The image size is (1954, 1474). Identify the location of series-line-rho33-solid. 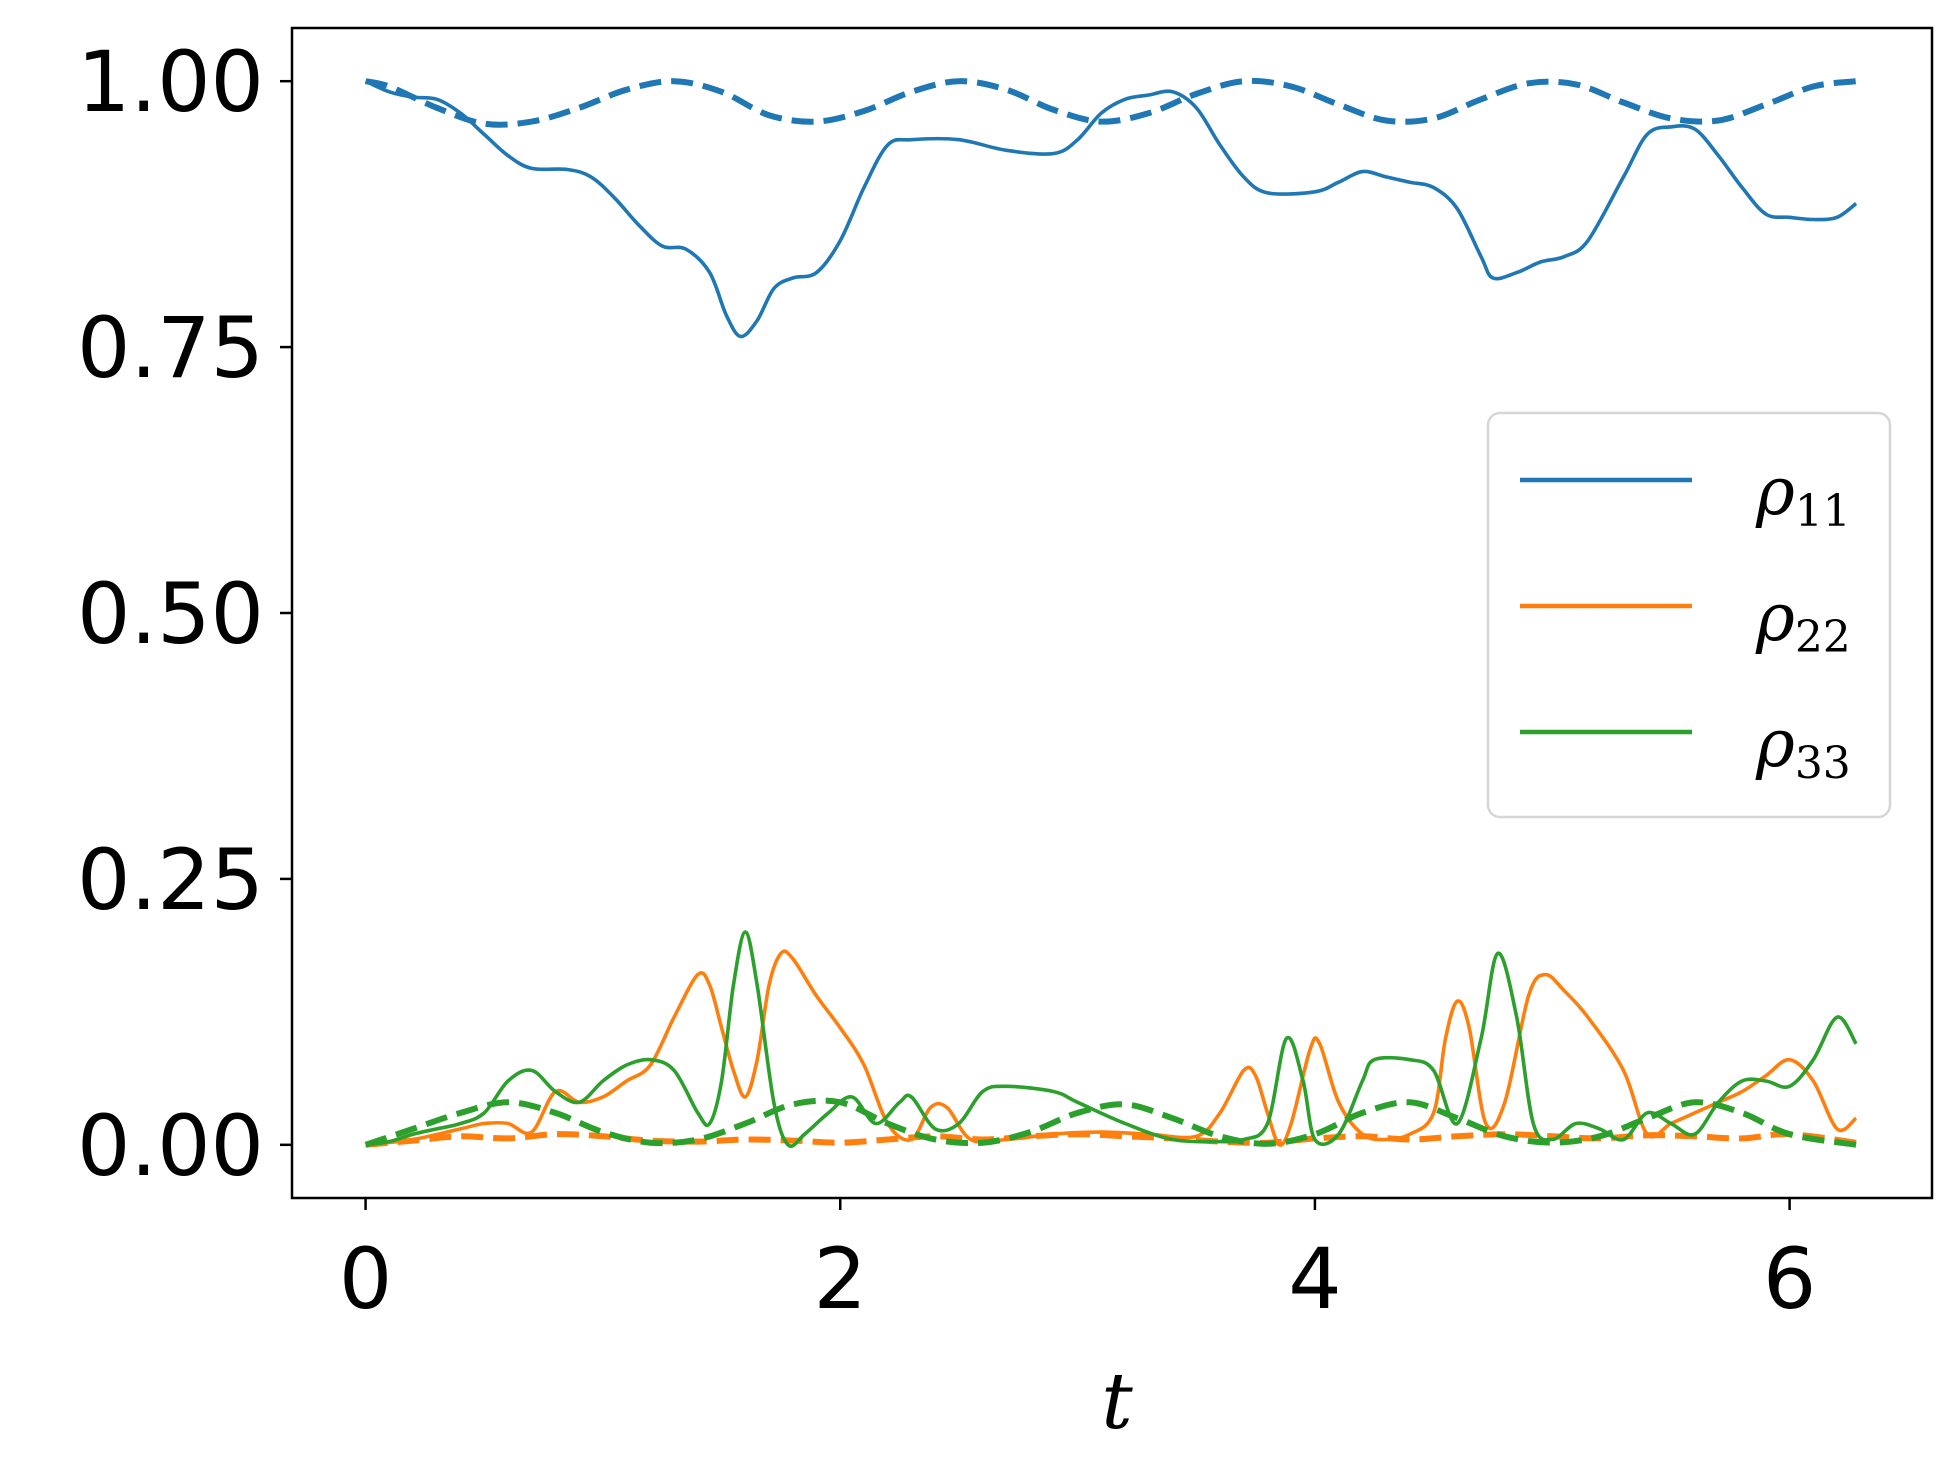
(1111, 1039).